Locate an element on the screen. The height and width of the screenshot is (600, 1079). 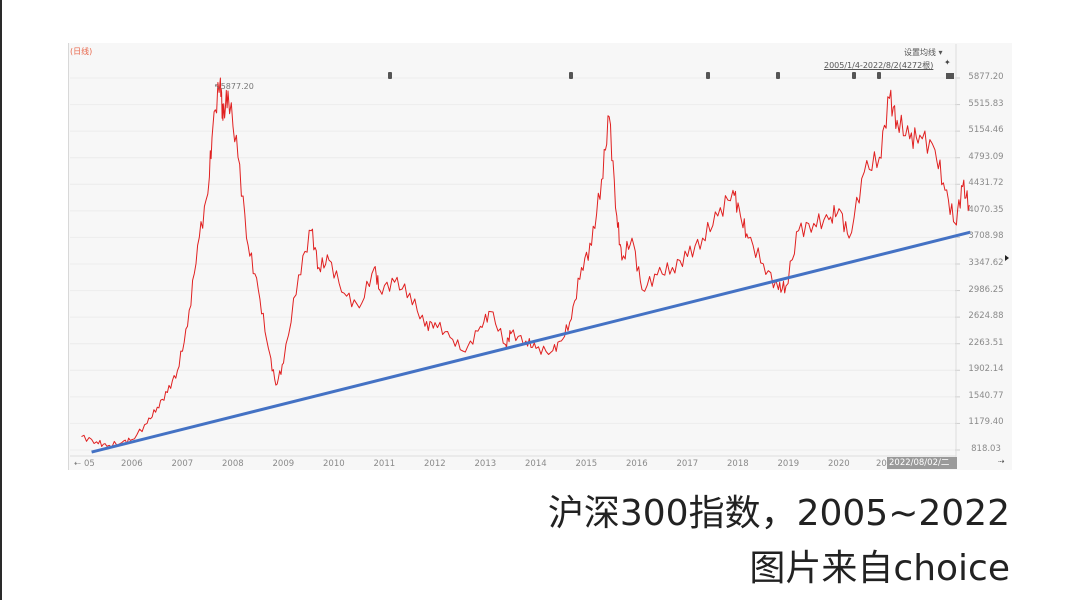
y-tick-label: 2986.25 is located at coordinates (986, 289).